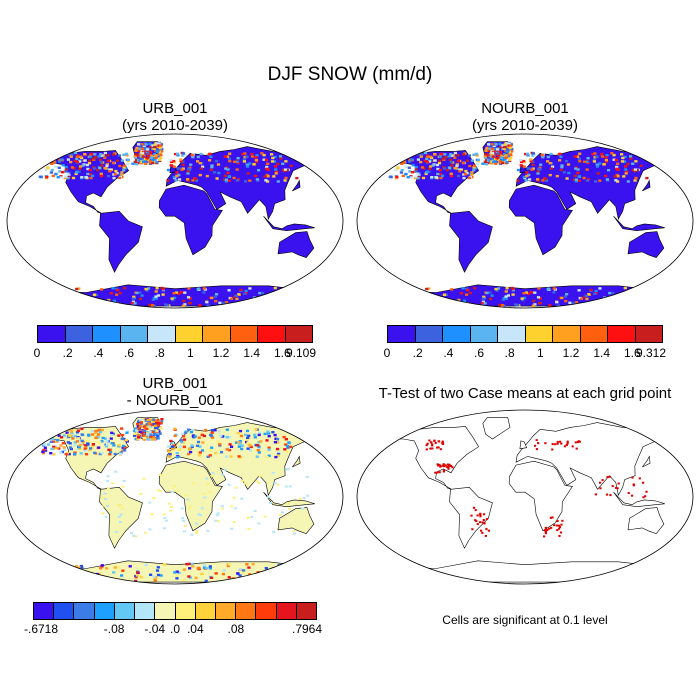  I want to click on colorbar-tick-label: .8, so click(159, 353).